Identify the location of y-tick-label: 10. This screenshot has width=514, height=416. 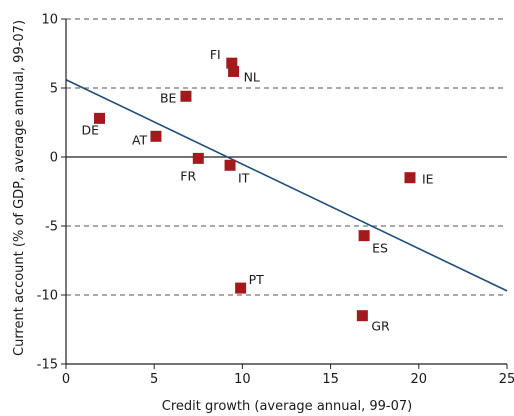
(49, 20).